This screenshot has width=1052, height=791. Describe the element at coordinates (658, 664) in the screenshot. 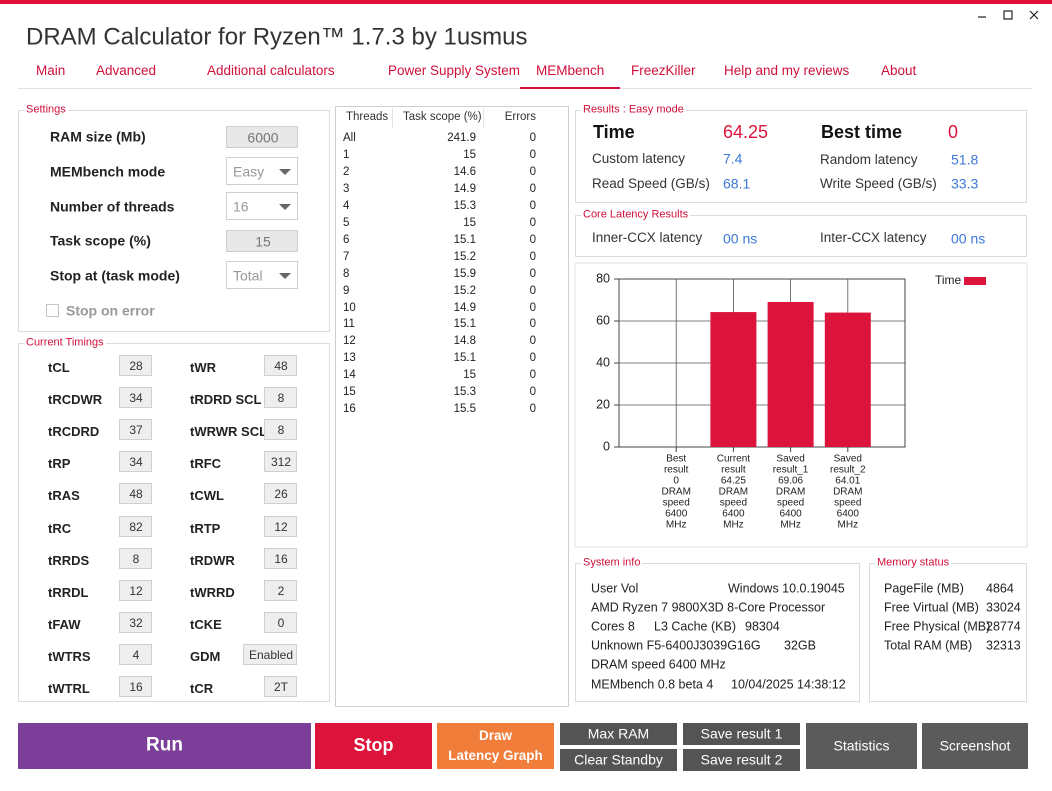

I see `system-info-text: DRAM speed 6400 MHz` at that location.